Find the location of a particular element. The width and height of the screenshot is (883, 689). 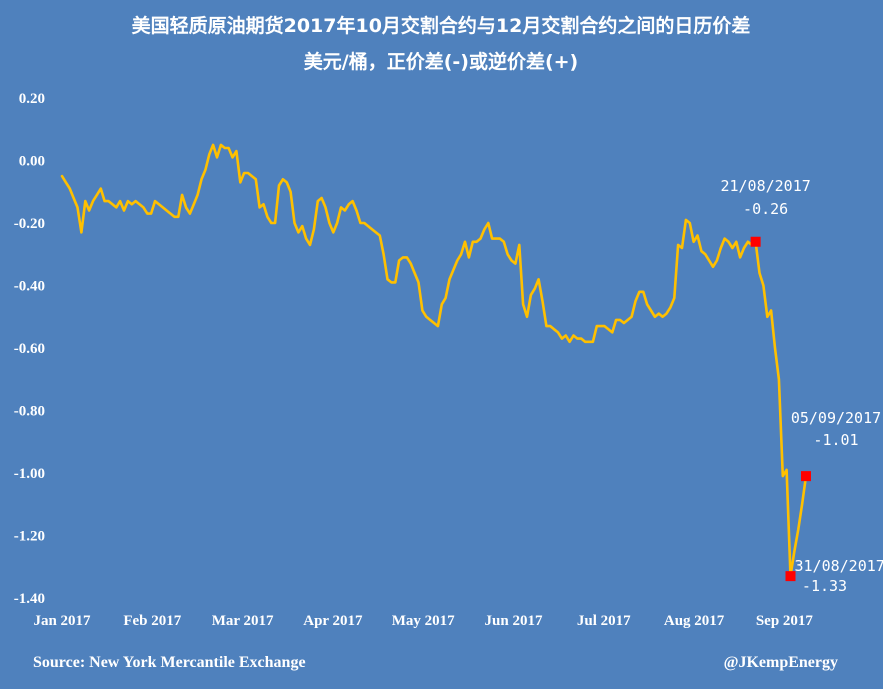

x-tick-label: May 2017 is located at coordinates (423, 621).